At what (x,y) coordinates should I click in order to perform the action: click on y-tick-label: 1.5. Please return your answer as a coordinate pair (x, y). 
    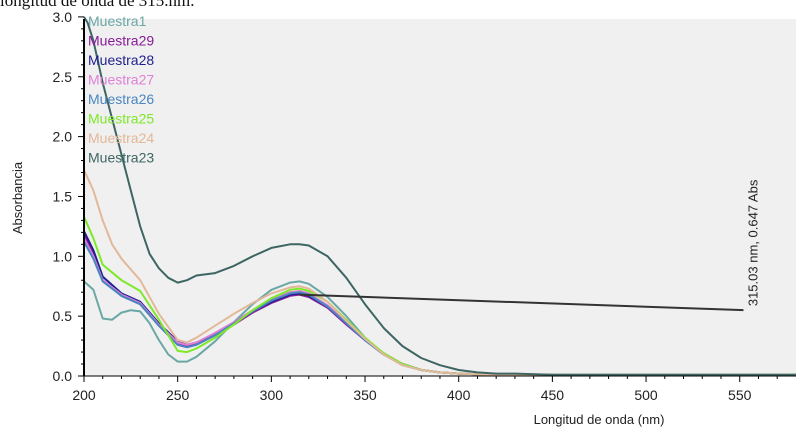
    Looking at the image, I should click on (63, 196).